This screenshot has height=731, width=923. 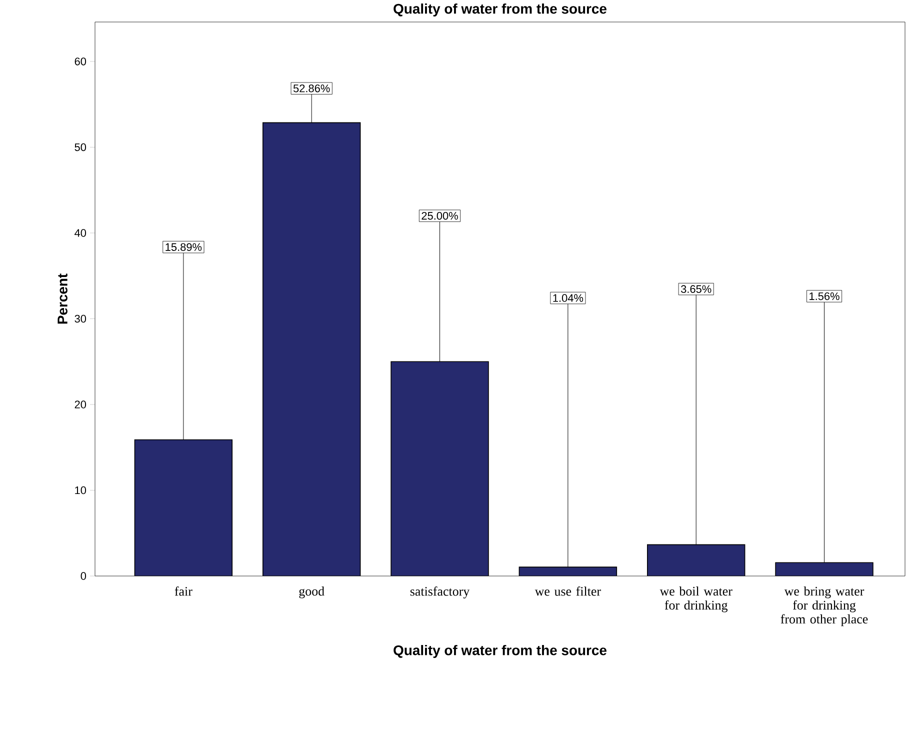 I want to click on y-tick-label: 0, so click(x=83, y=576).